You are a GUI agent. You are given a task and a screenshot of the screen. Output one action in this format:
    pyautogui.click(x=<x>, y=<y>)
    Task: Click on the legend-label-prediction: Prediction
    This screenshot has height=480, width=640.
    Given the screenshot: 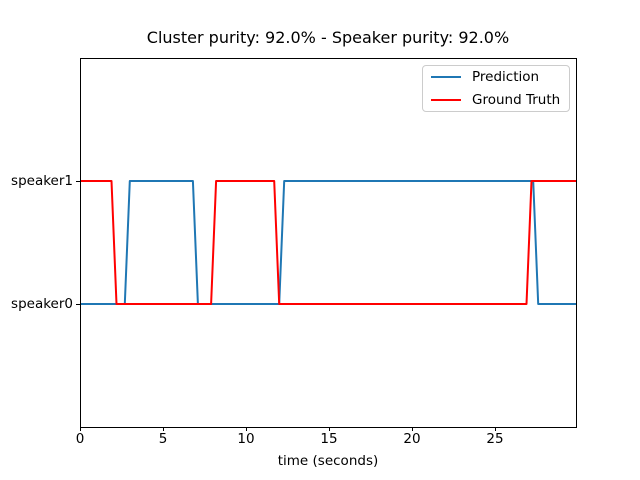 What is the action you would take?
    pyautogui.click(x=506, y=77)
    